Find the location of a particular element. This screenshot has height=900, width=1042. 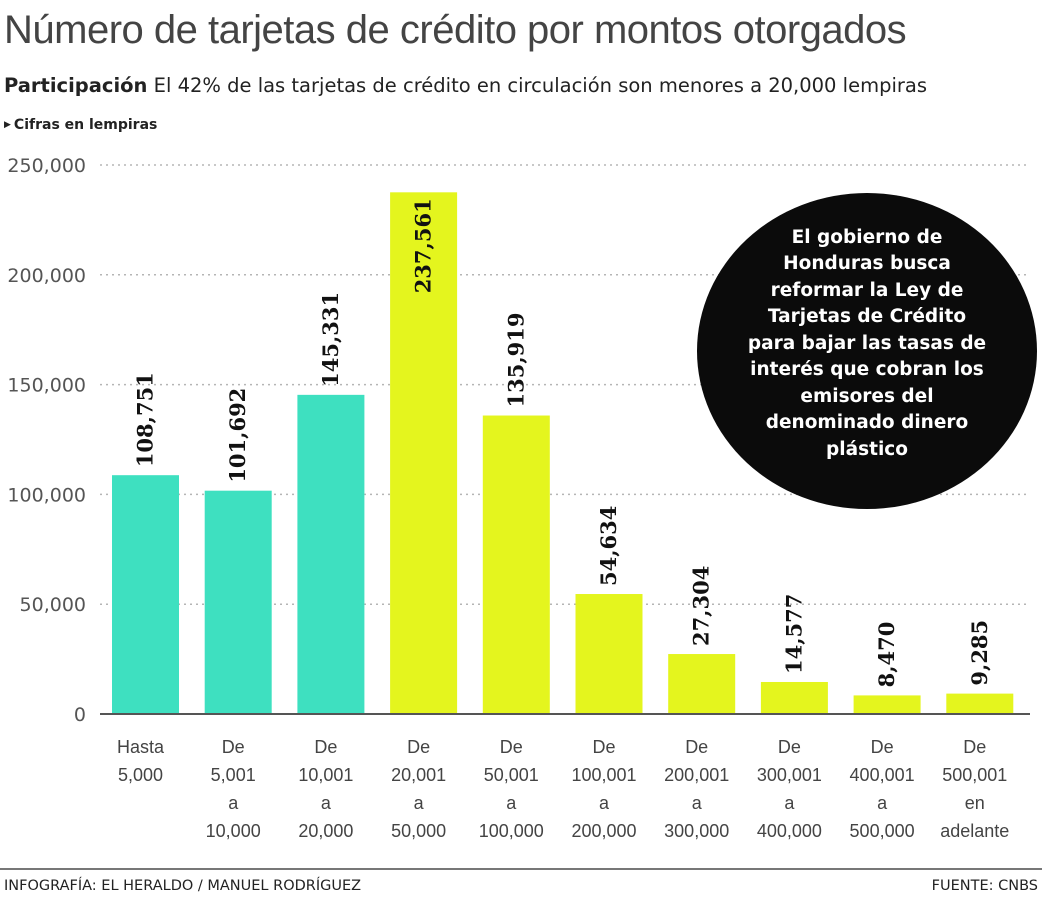

source-text: FUENTE: CNBS is located at coordinates (984, 886).